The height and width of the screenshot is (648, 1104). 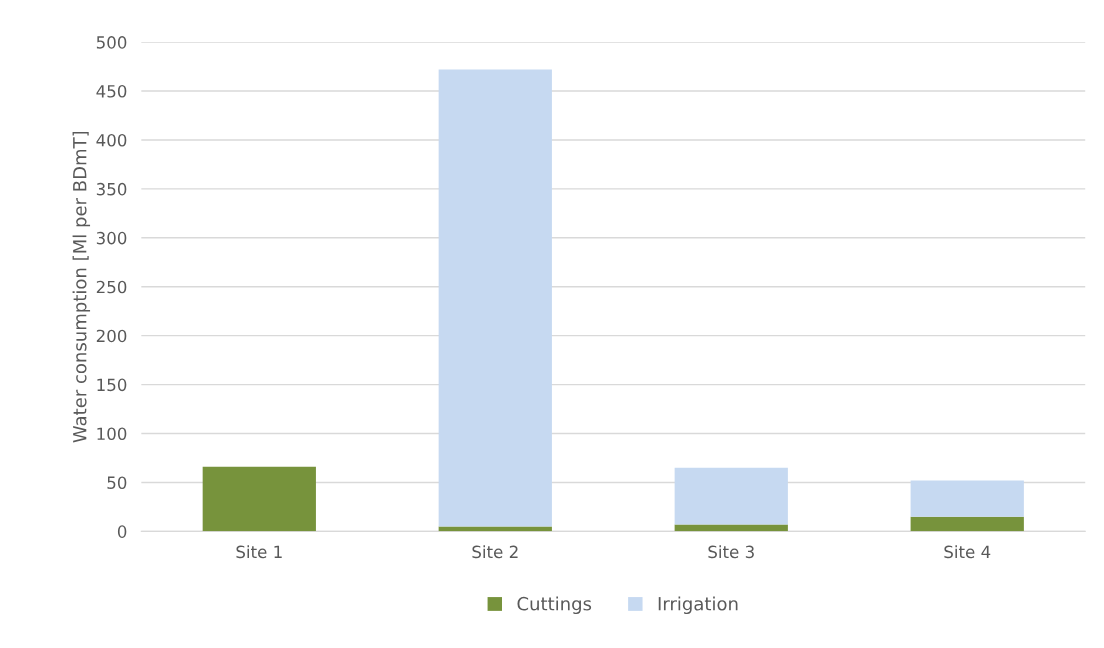 I want to click on y-tick-label: 0, so click(x=122, y=531).